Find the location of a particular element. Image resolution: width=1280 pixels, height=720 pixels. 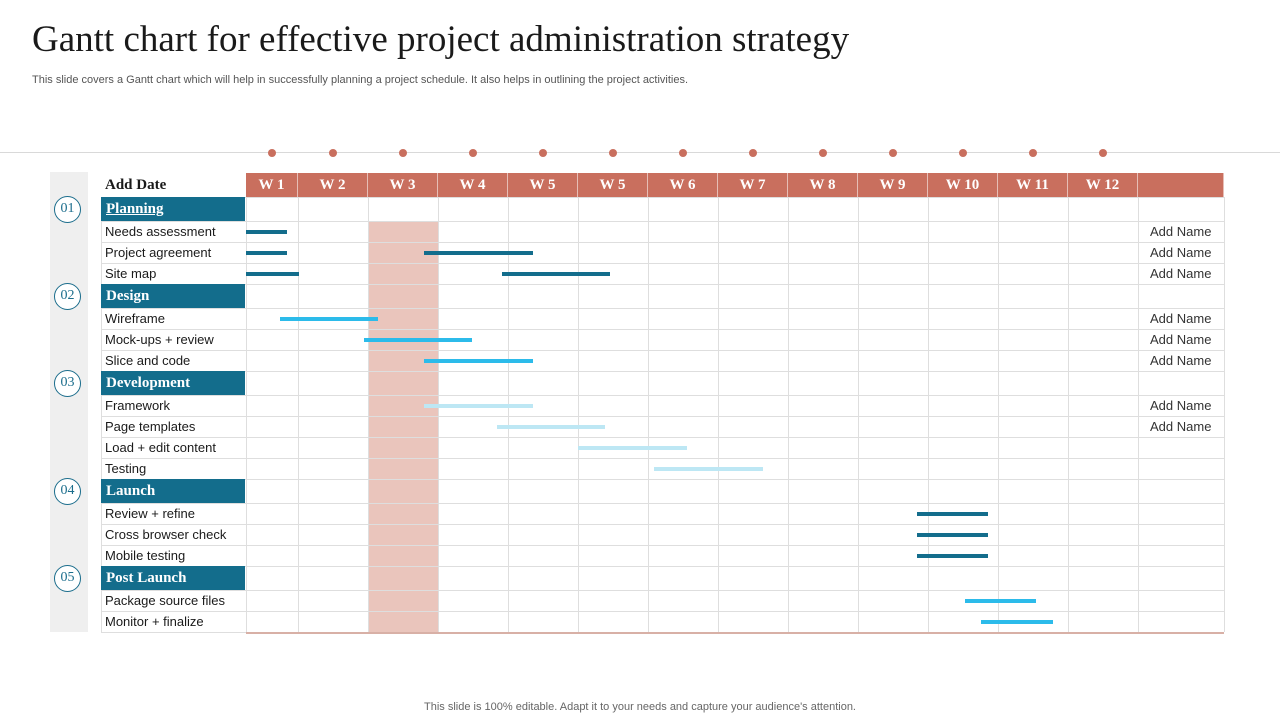

task-label: Mobile testing is located at coordinates (145, 555).